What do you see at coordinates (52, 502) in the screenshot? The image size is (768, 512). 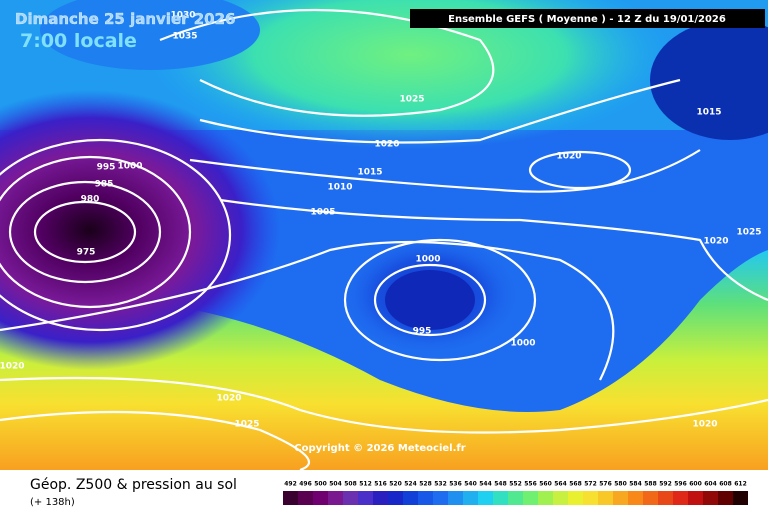 I see `lead: (+ 138h)` at bounding box center [52, 502].